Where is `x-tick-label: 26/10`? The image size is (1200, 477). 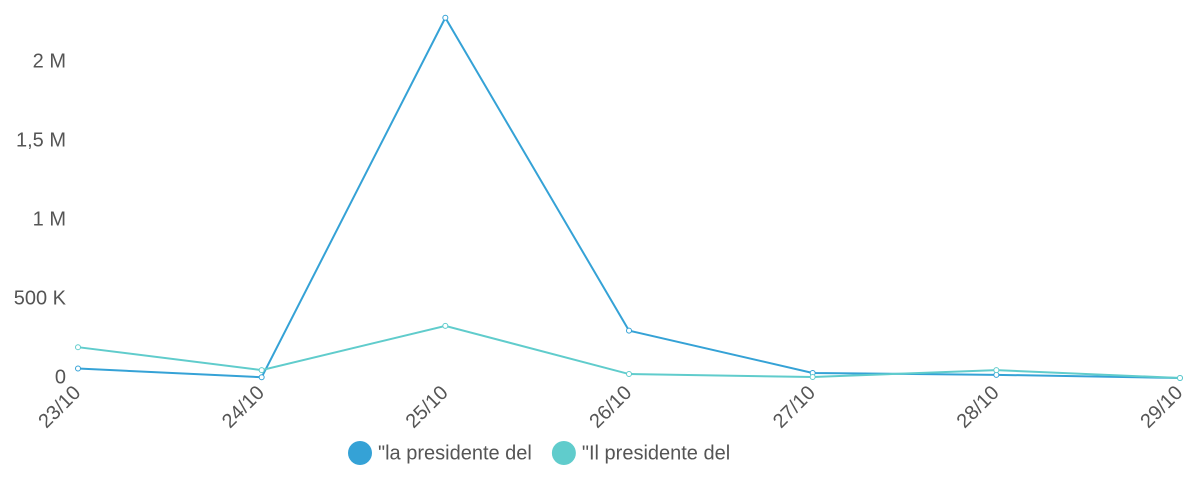
x-tick-label: 26/10 is located at coordinates (610, 407).